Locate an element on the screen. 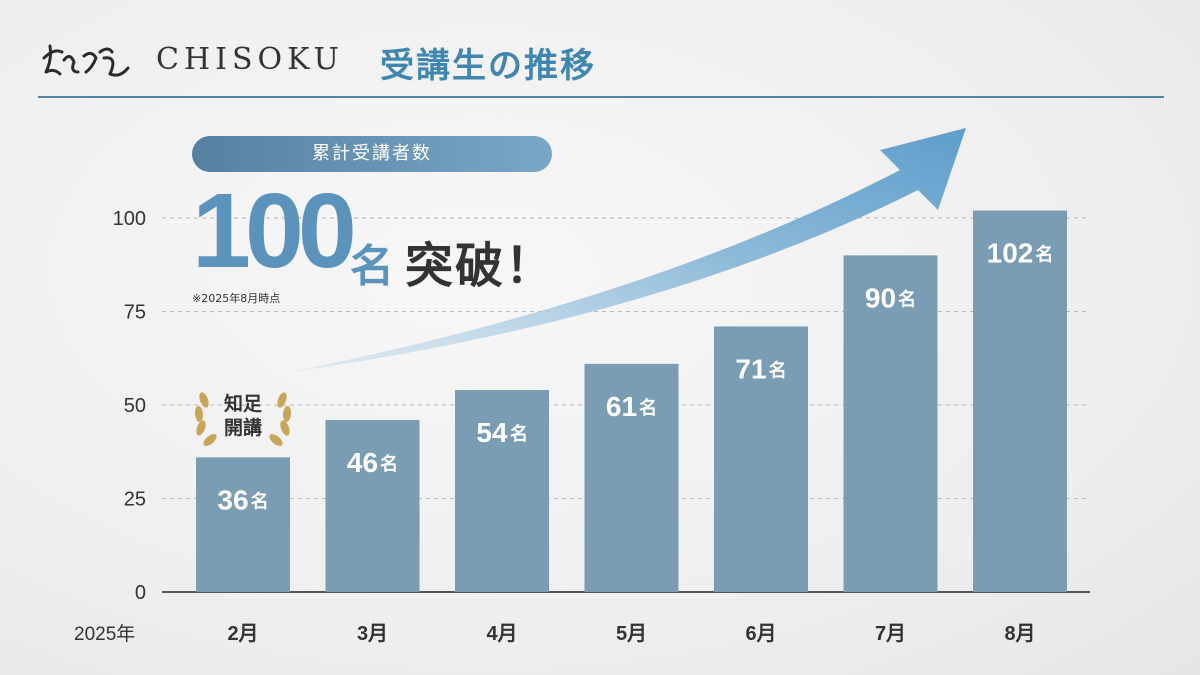  y-tick-label: 75 is located at coordinates (135, 313).